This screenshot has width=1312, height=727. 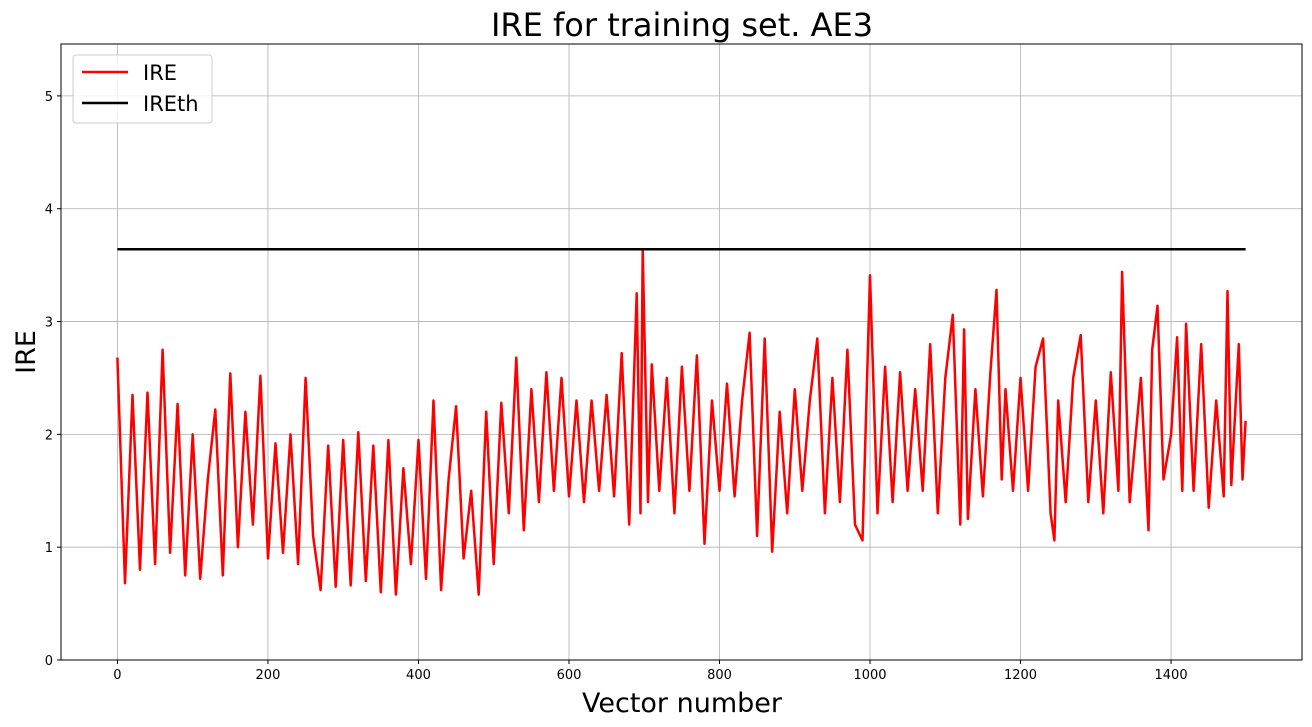 I want to click on x-tick-label: 1200, so click(x=1020, y=675).